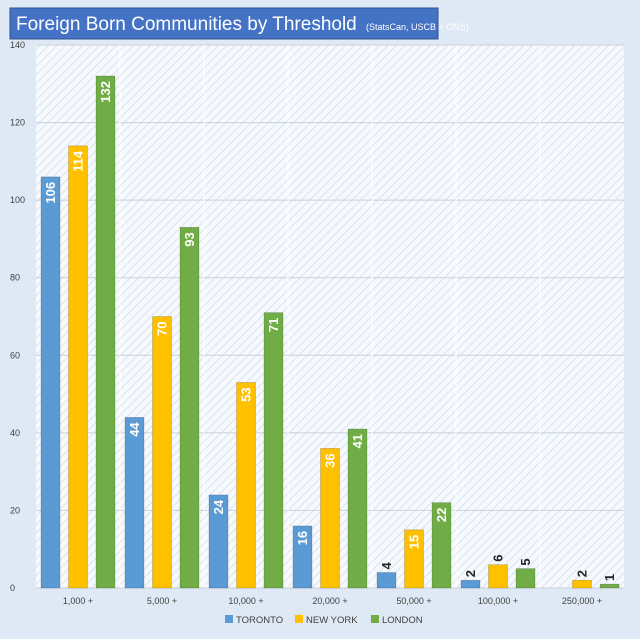  Describe the element at coordinates (78, 161) in the screenshot. I see `data-label: 114` at that location.